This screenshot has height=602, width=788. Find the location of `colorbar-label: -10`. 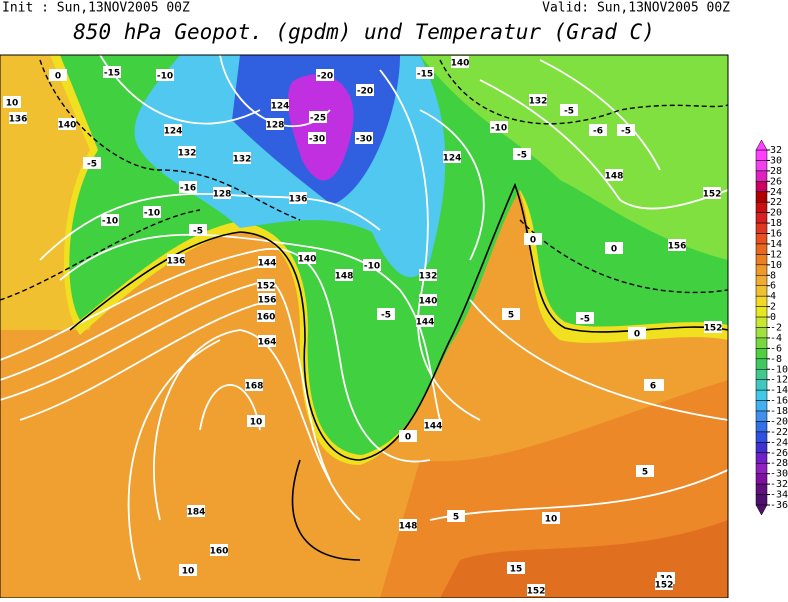

colorbar-label: -10 is located at coordinates (779, 369).